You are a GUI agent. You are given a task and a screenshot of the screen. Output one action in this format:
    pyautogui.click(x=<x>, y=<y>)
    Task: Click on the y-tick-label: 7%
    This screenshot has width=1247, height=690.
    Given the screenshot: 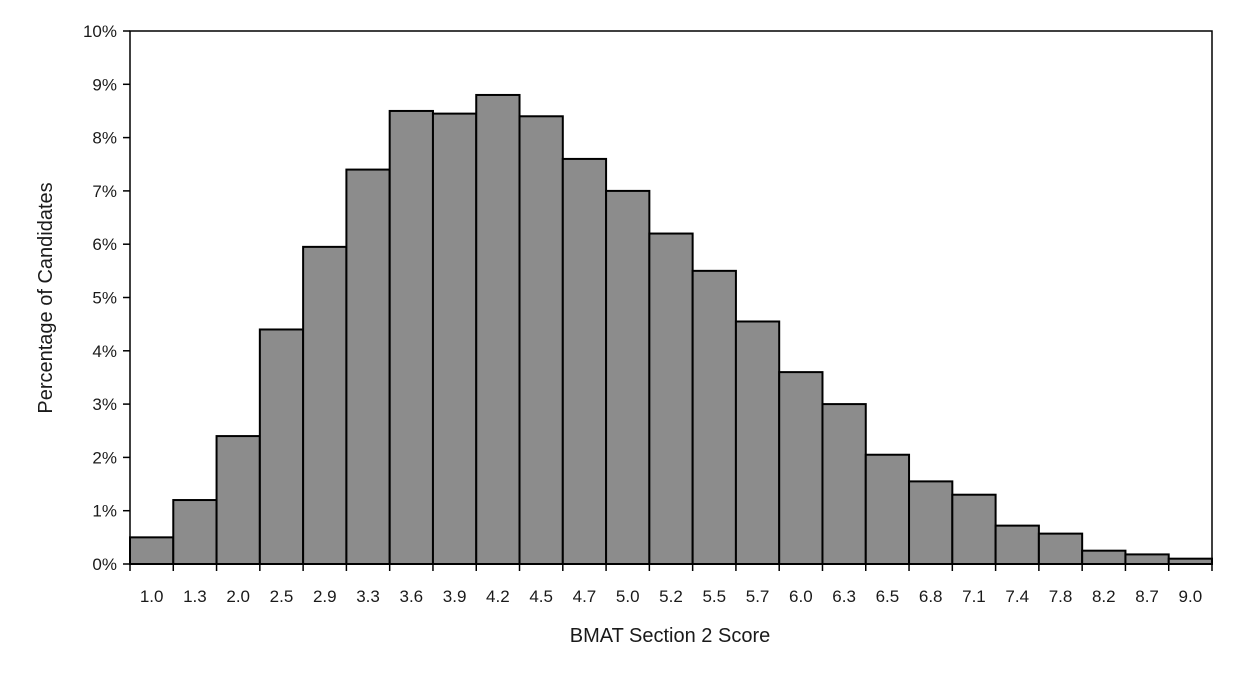 What is the action you would take?
    pyautogui.click(x=104, y=191)
    